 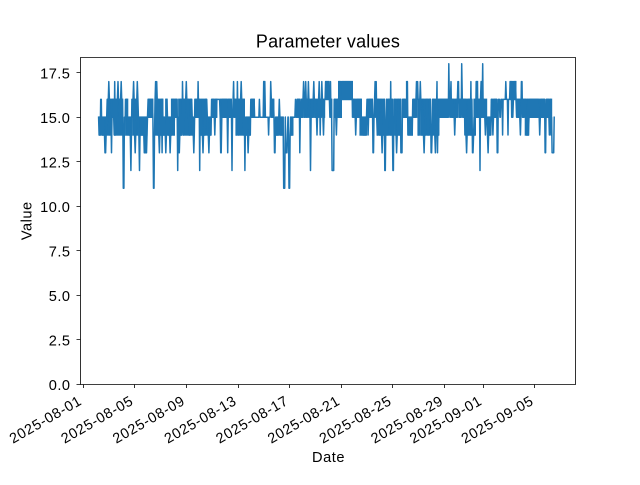 What do you see at coordinates (60, 386) in the screenshot?
I see `svg-text: 0.0` at bounding box center [60, 386].